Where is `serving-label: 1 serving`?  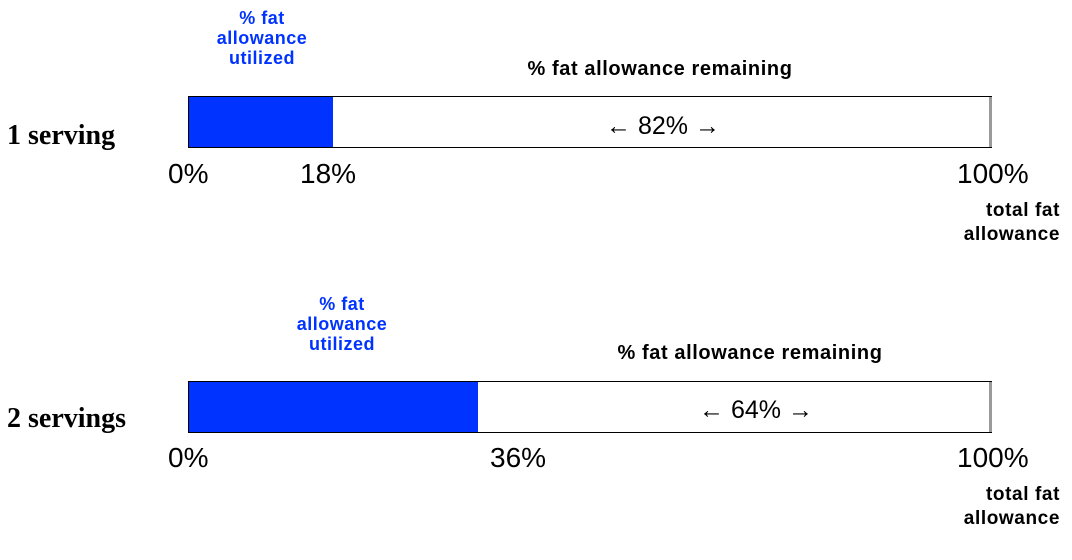 serving-label: 1 serving is located at coordinates (61, 135).